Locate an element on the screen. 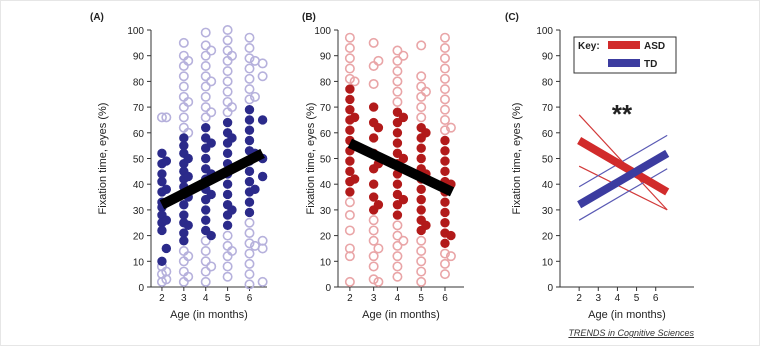  x-tick-label: 3 is located at coordinates (374, 298).